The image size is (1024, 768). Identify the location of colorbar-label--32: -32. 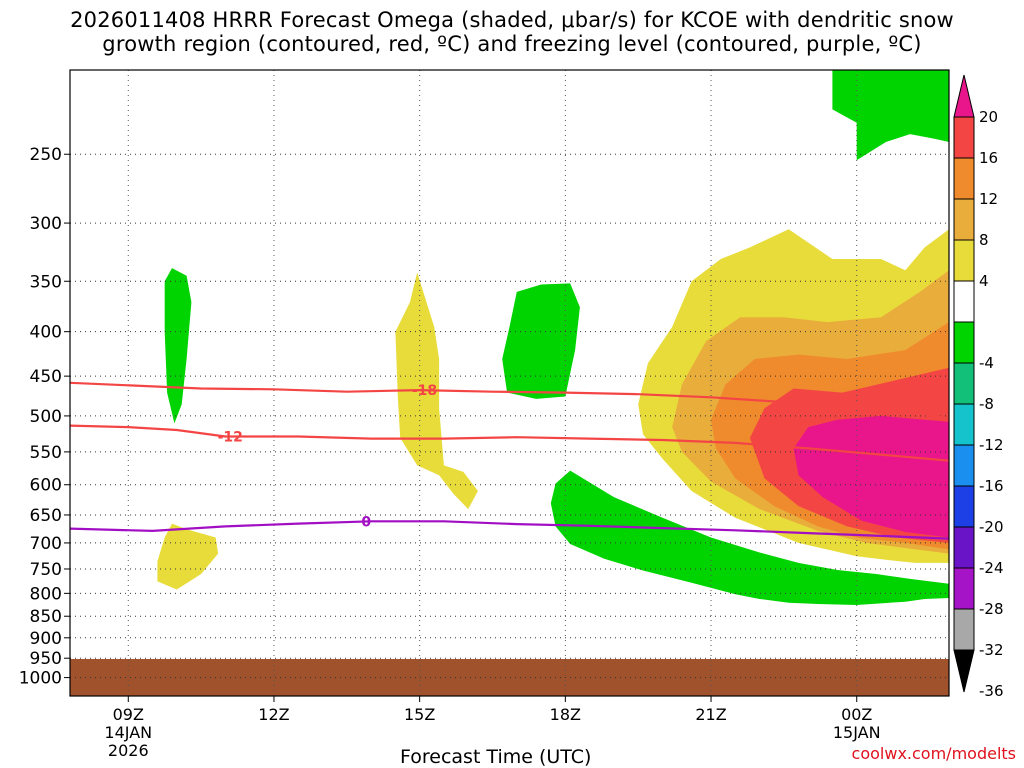
(991, 650).